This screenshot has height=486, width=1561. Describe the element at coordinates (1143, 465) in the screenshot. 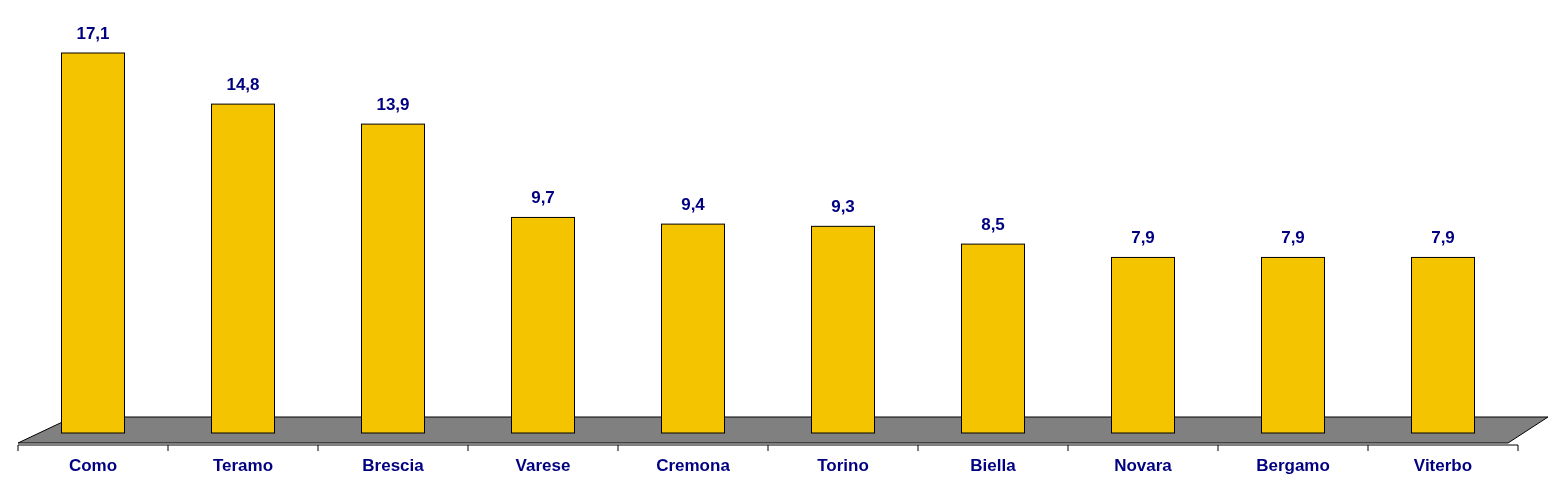

I see `x-tick-label: Novara` at that location.